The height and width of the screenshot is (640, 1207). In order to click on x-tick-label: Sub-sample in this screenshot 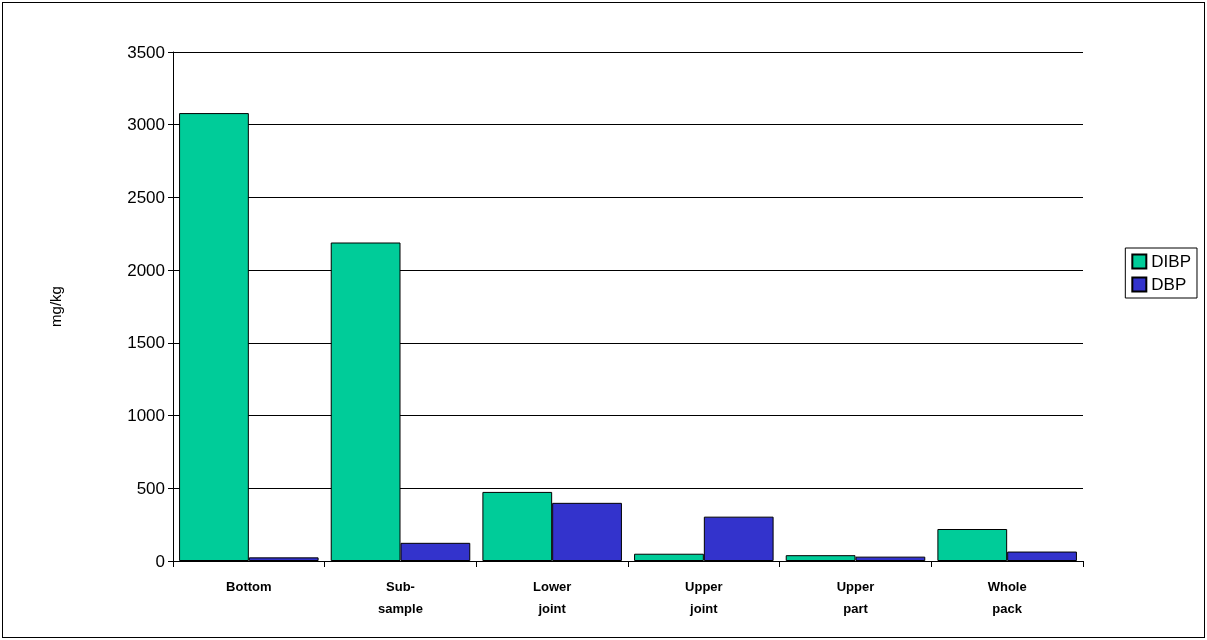, I will do `click(400, 597)`.